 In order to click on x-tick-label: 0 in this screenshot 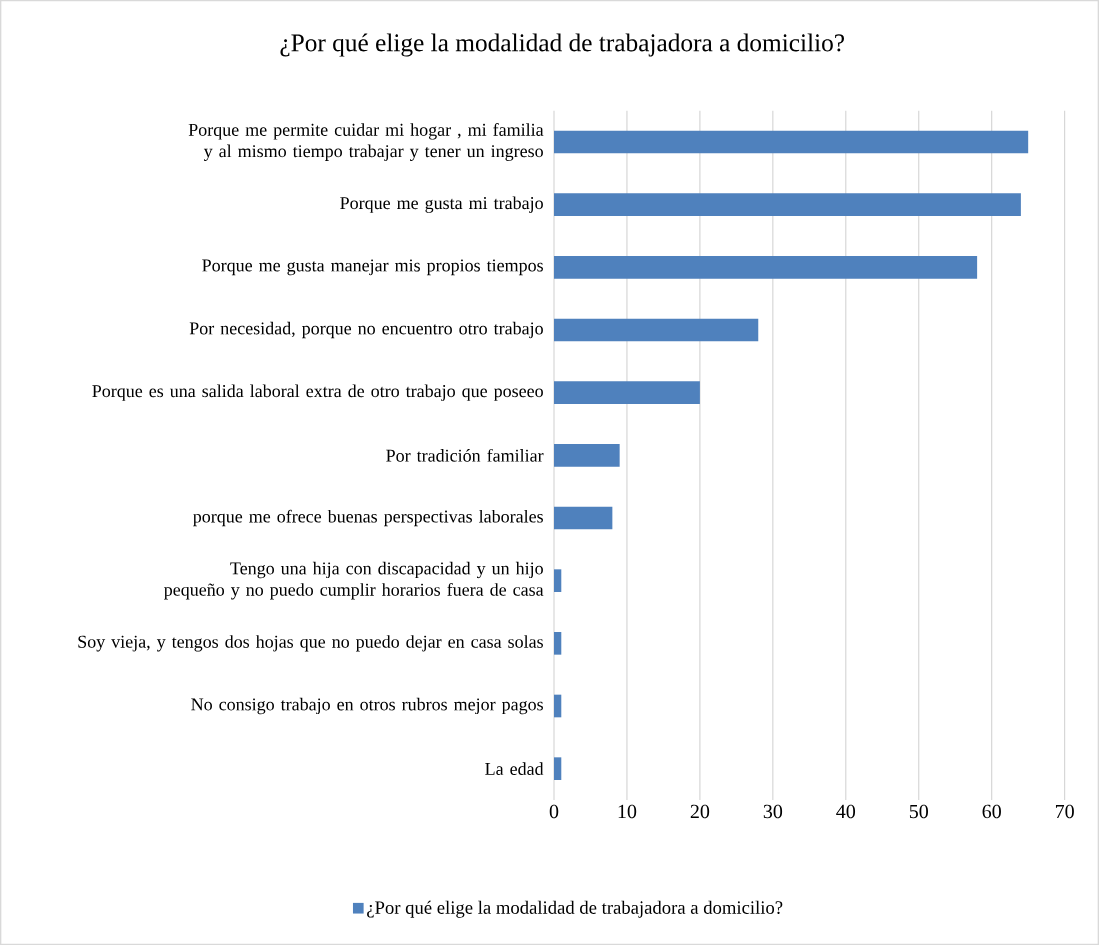, I will do `click(554, 811)`.